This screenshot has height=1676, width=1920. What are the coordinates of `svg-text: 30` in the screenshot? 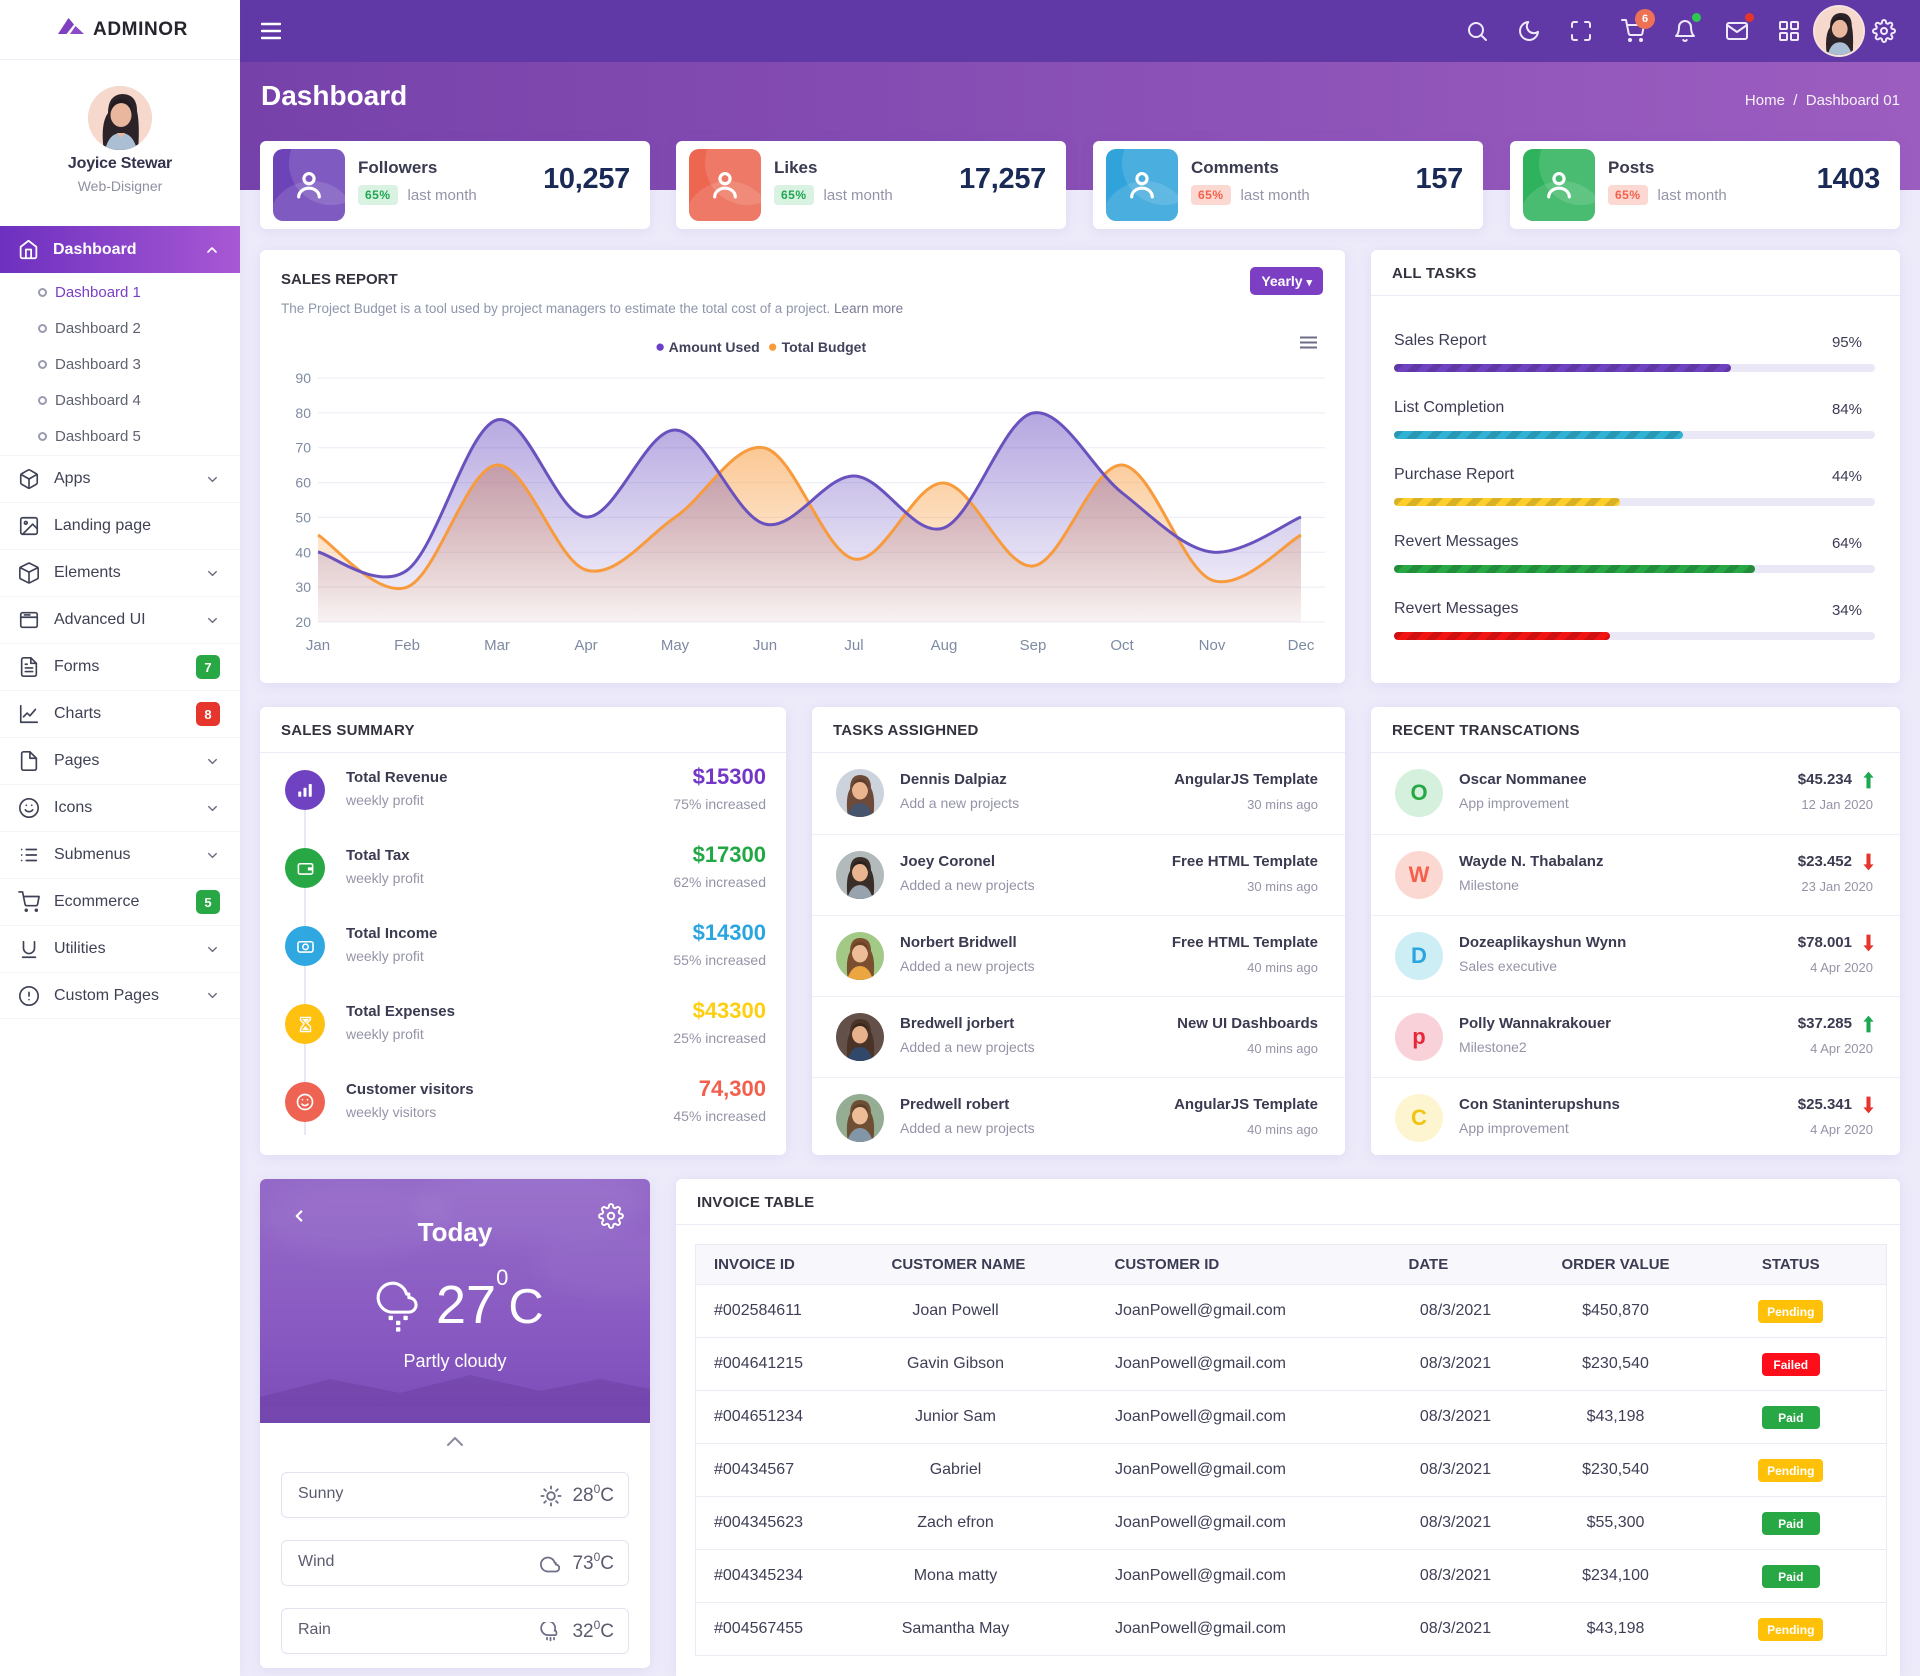 It's located at (303, 587).